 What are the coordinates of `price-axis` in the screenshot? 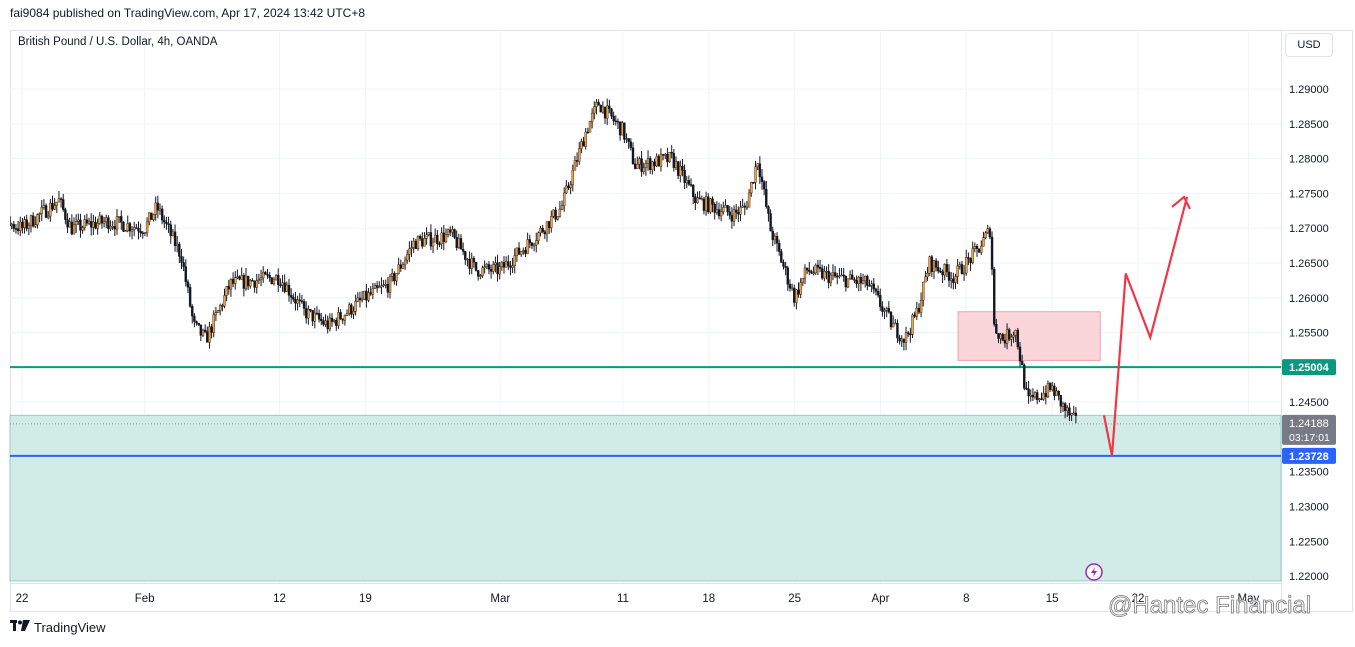 It's located at (1317, 321).